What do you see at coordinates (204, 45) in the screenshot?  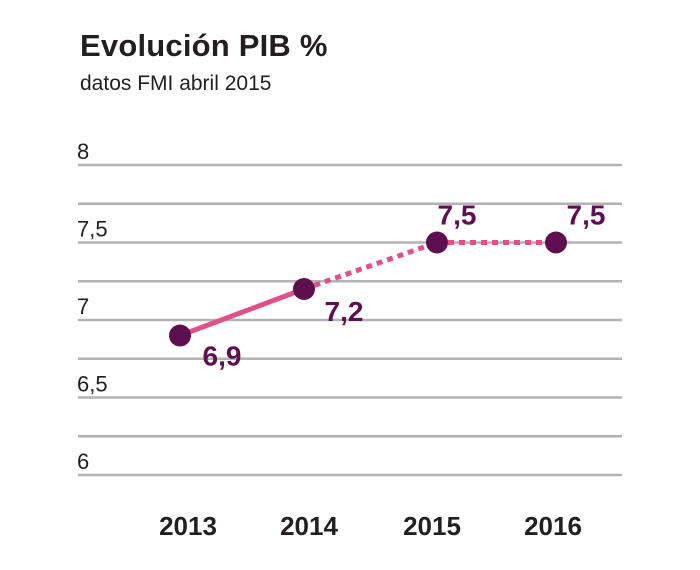 I see `chart-title: Evolución PIB %` at bounding box center [204, 45].